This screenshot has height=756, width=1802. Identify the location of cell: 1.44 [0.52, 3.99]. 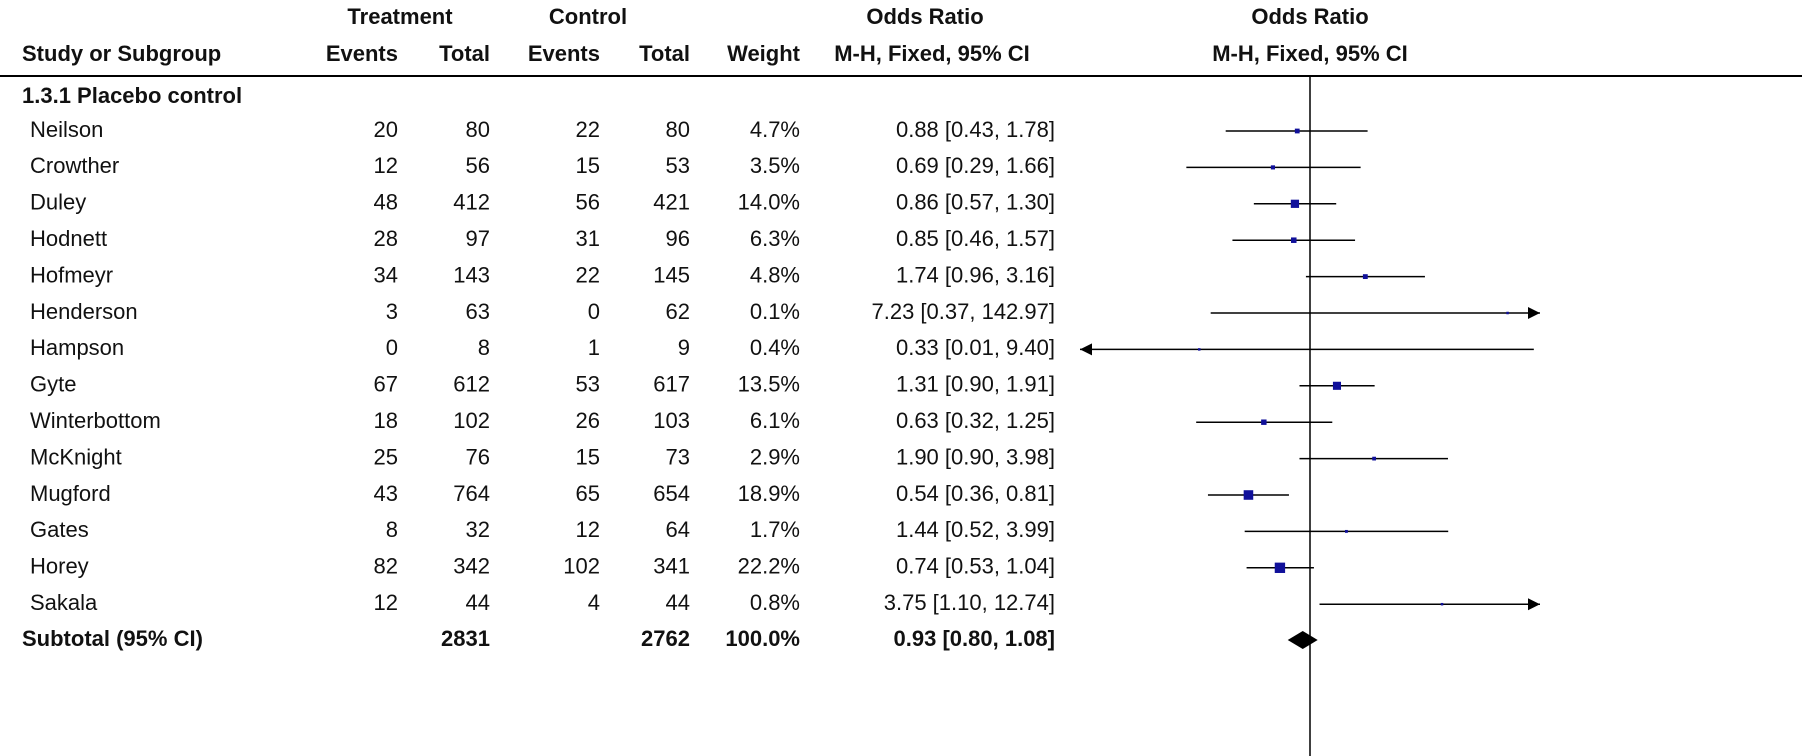
(975, 529).